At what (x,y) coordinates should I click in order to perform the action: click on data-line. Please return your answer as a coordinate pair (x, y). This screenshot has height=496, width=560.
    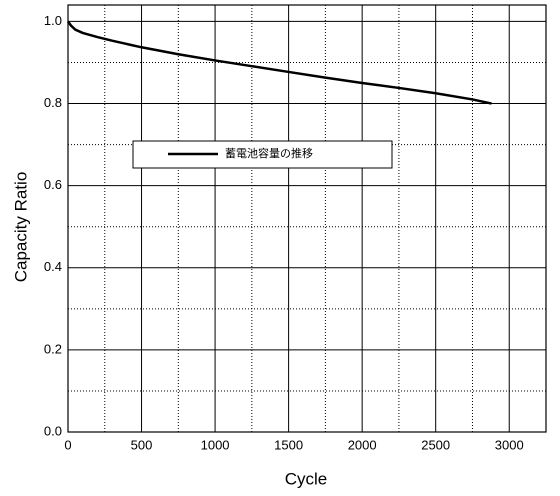
    Looking at the image, I should click on (279, 62).